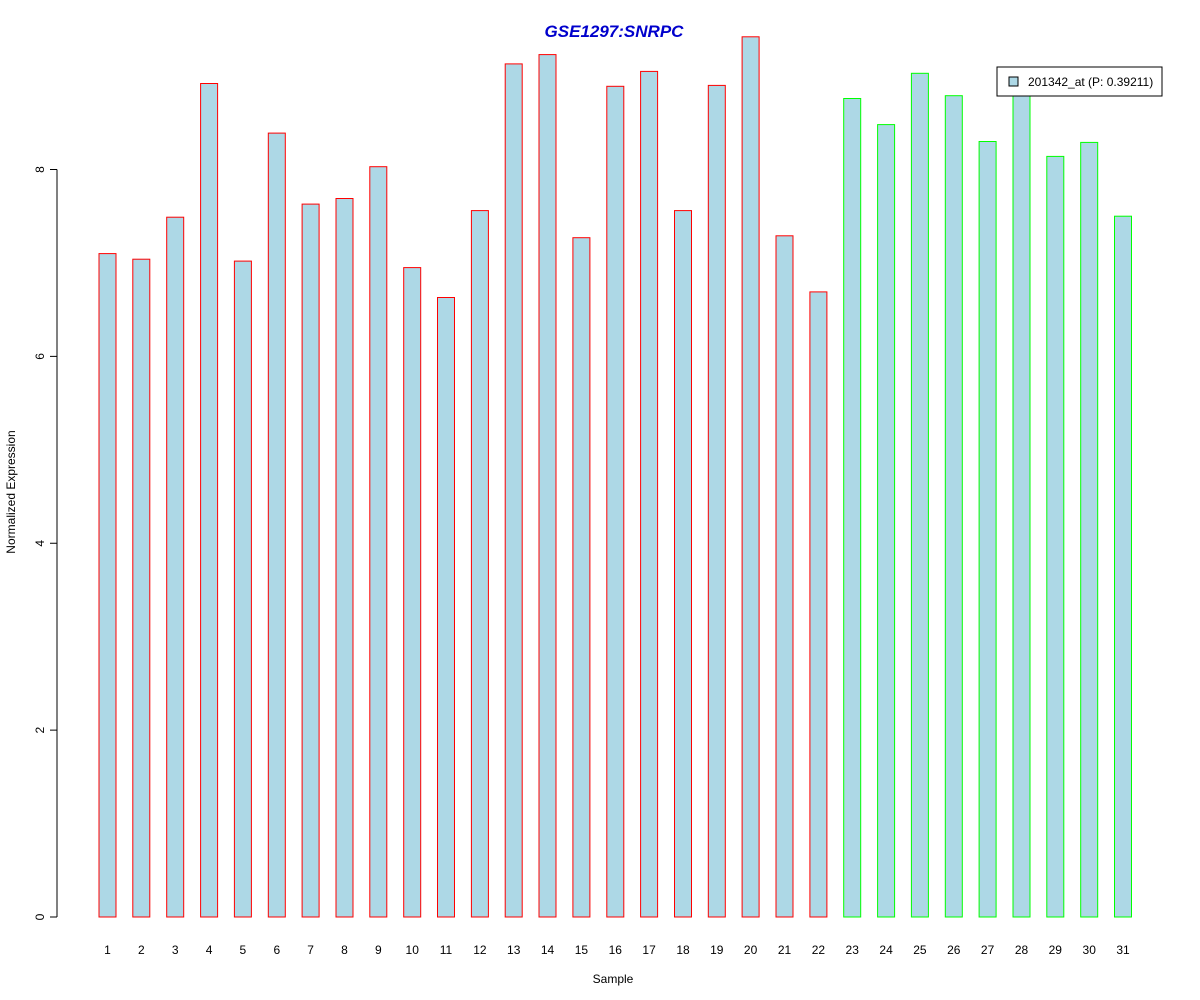 The width and height of the screenshot is (1200, 1000). I want to click on x-tick-label: 29, so click(1056, 950).